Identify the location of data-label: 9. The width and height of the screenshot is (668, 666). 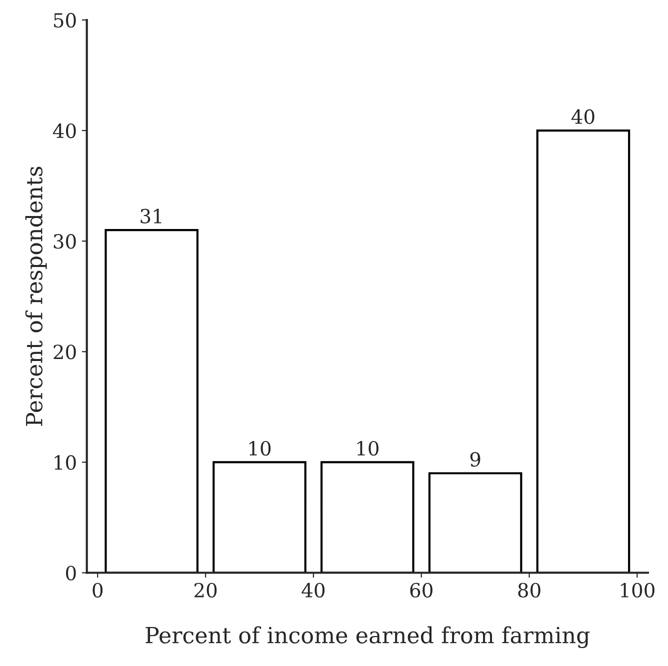
(475, 459).